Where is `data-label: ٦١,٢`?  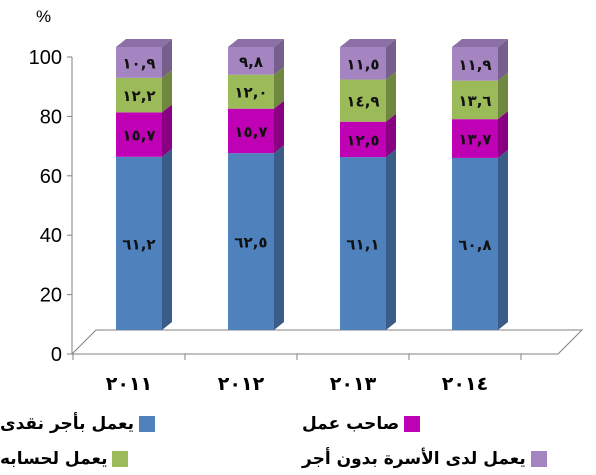 data-label: ٦١,٢ is located at coordinates (138, 244).